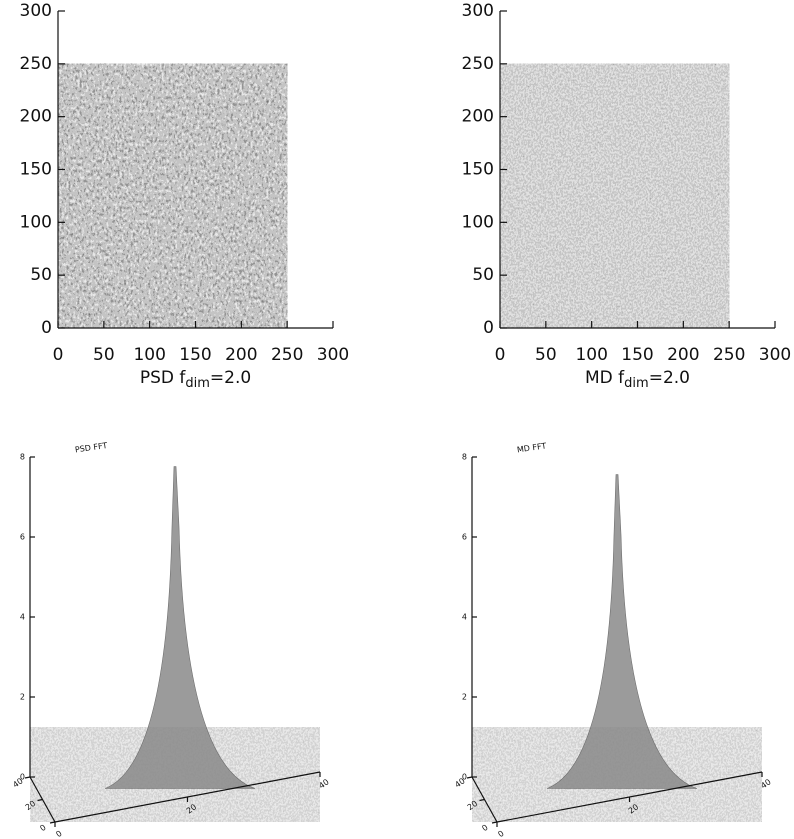 The width and height of the screenshot is (794, 839). I want to click on x-axis-label: PSD fdim=2.0, so click(195, 379).